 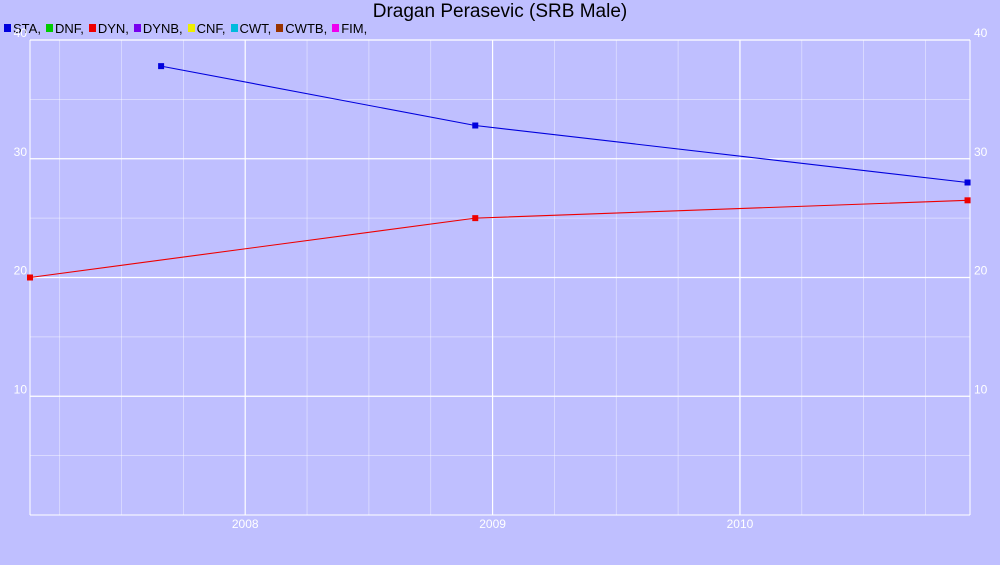 I want to click on y-tick-label-left: 40, so click(x=21, y=33).